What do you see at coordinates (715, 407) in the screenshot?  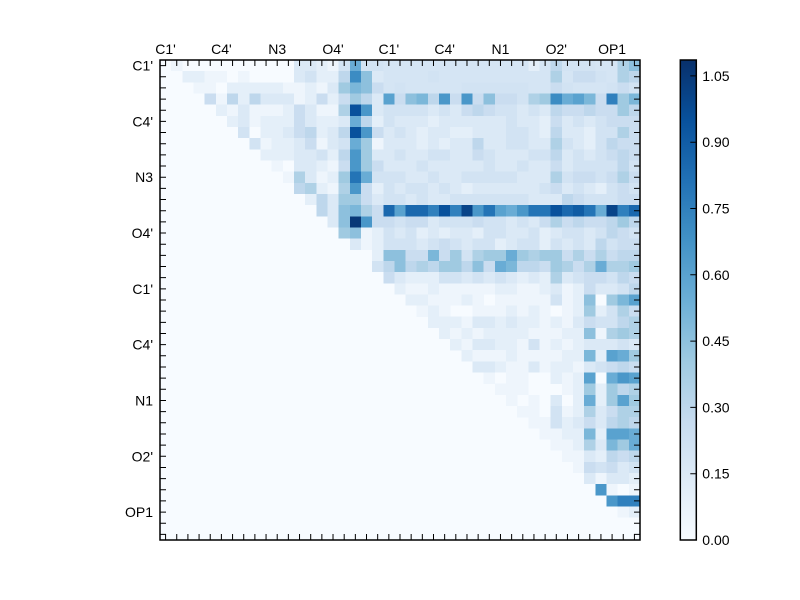 I see `svg-text: 0.30` at bounding box center [715, 407].